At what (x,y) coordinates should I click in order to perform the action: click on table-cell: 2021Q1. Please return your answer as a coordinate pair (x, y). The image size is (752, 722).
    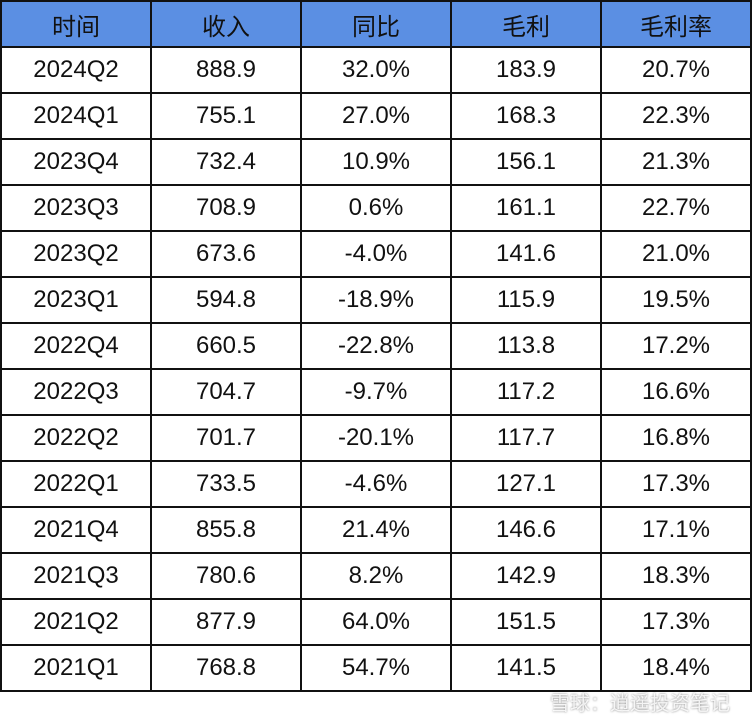
    Looking at the image, I should click on (76, 668).